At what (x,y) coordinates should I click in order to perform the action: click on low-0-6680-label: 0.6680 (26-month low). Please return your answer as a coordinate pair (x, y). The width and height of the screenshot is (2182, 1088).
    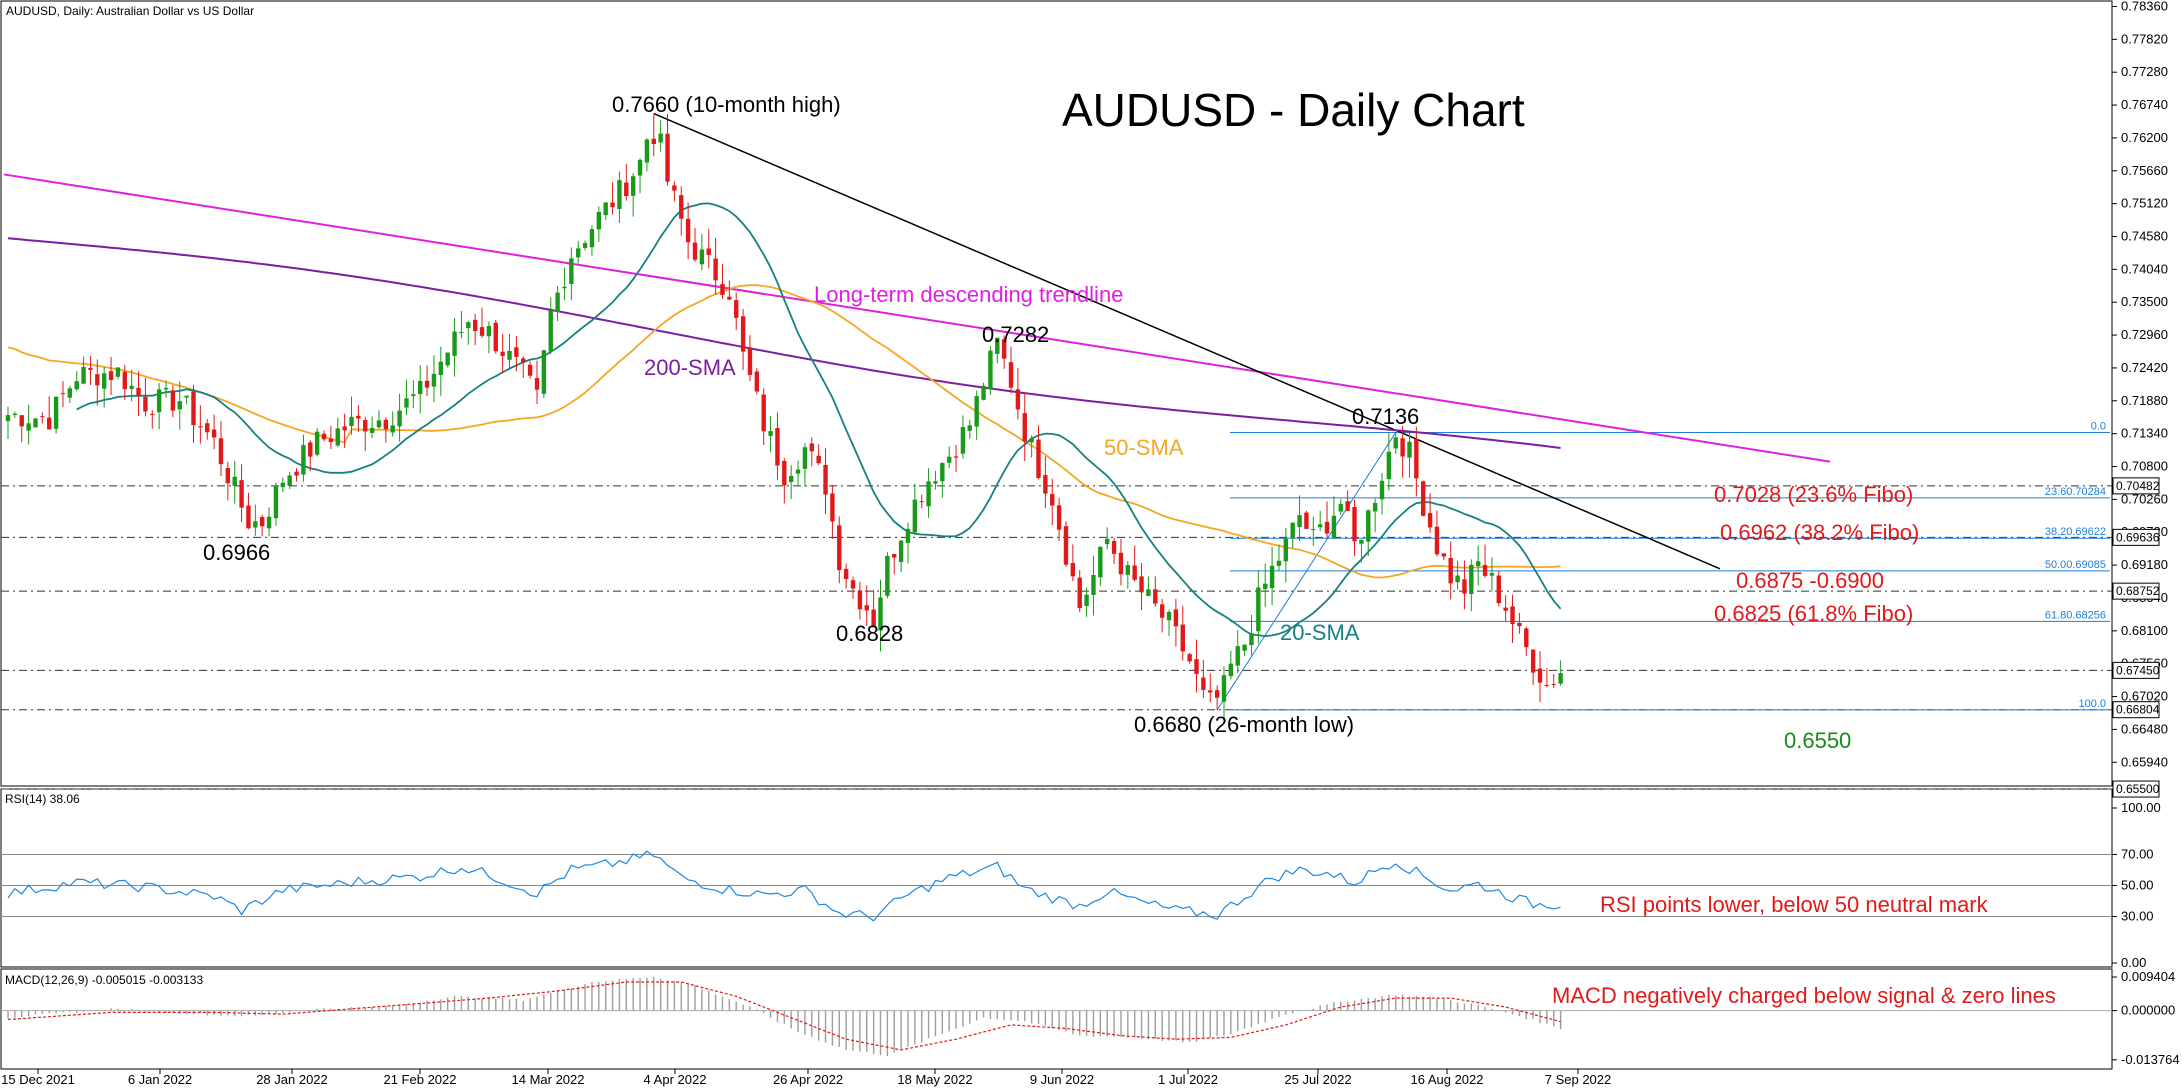
    Looking at the image, I should click on (1244, 724).